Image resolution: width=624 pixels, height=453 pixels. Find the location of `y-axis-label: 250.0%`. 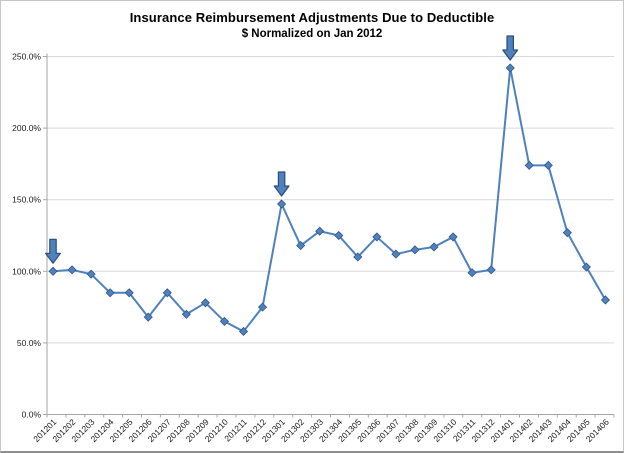

y-axis-label: 250.0% is located at coordinates (26, 57).